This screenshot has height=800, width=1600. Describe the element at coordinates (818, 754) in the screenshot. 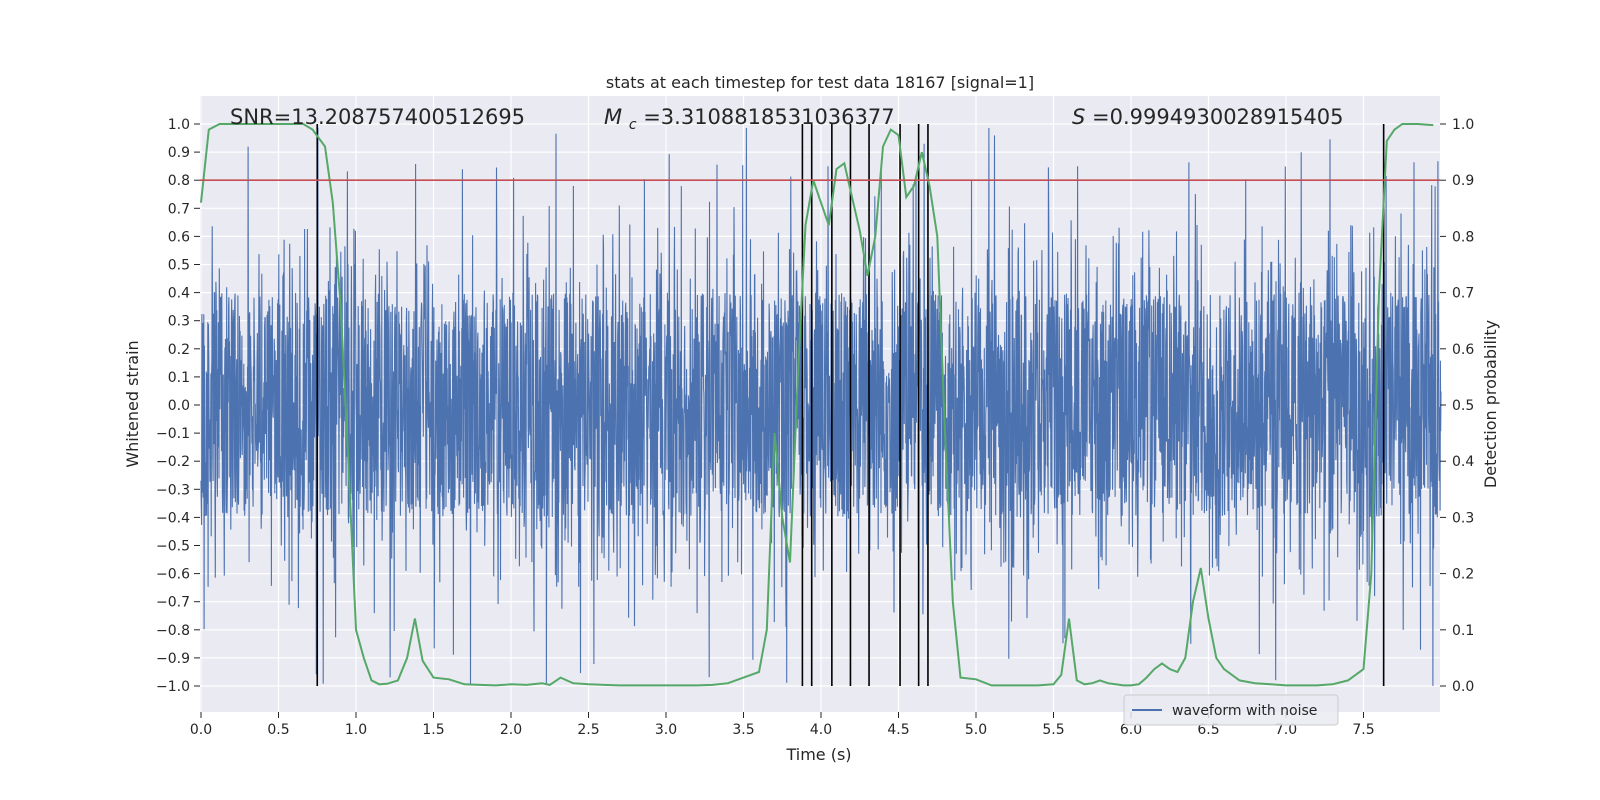

I see `x-axis-label: Time (s)` at that location.